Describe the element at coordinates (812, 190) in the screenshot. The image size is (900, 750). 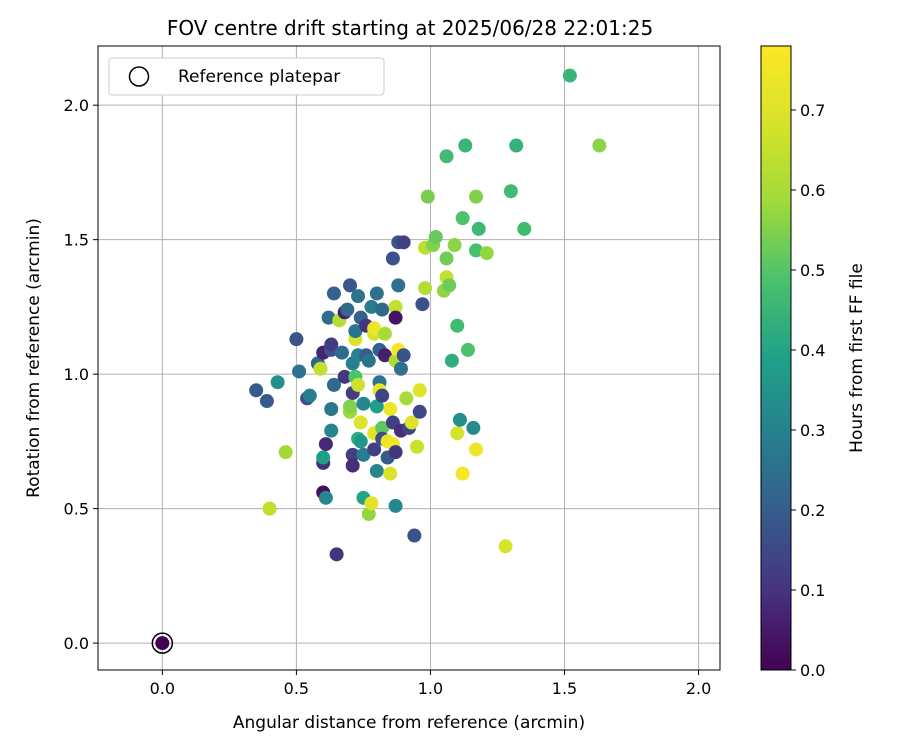
I see `colorbar-tick-label: 0.6` at that location.